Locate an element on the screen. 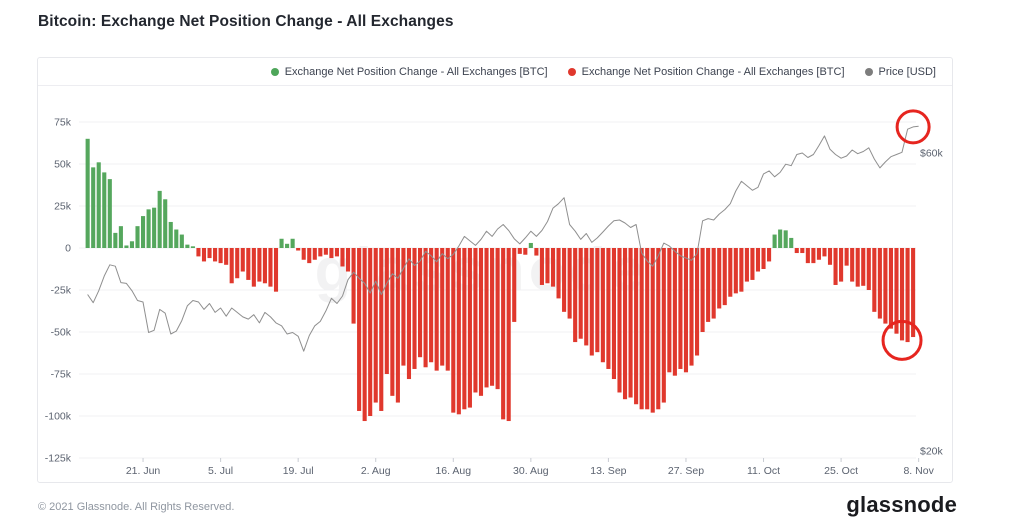  svg-text: -125k is located at coordinates (58, 459).